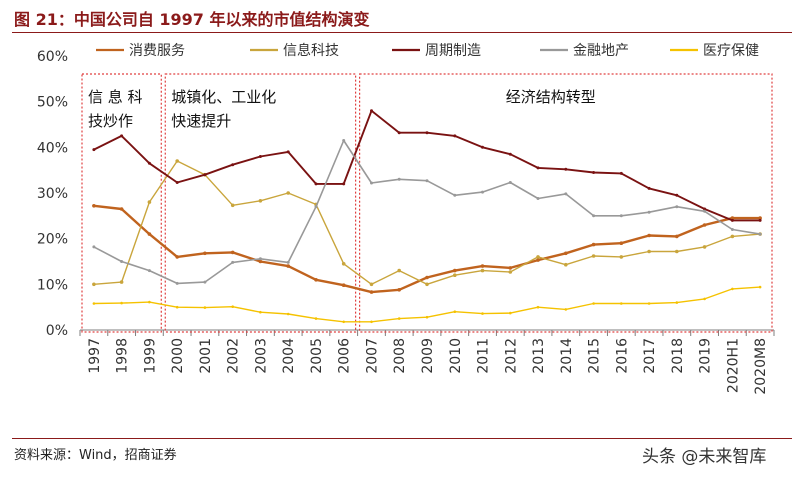 This screenshot has width=804, height=479. What do you see at coordinates (206, 356) in the screenshot?
I see `x-tick-label: 2001` at bounding box center [206, 356].